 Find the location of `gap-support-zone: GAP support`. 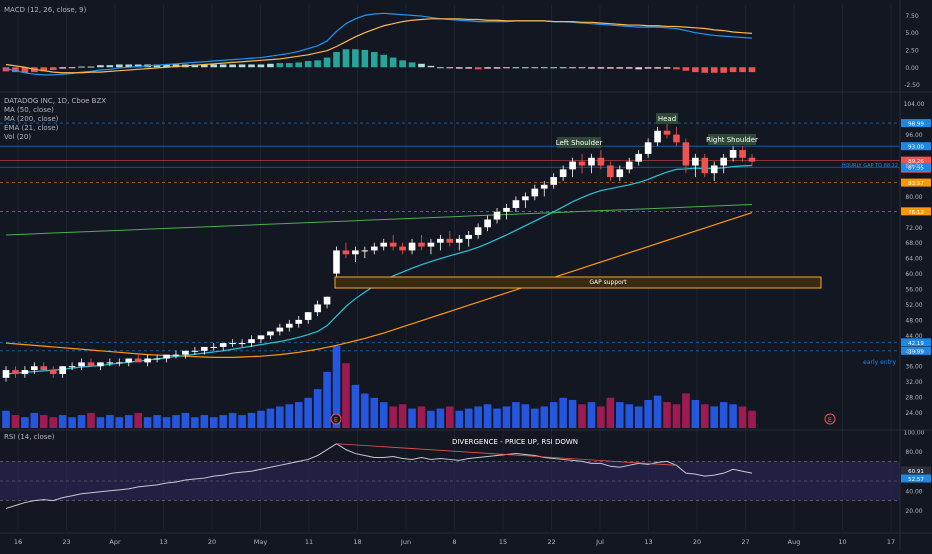

gap-support-zone: GAP support is located at coordinates (578, 282).